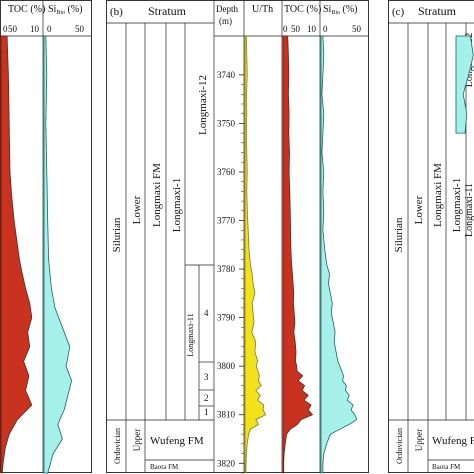  I want to click on panel-b-toc-header: TOC (%), so click(302, 9).